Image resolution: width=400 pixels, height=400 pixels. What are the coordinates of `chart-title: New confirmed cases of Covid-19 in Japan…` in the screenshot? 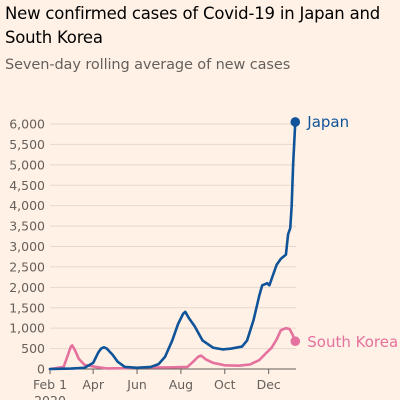 It's located at (193, 25).